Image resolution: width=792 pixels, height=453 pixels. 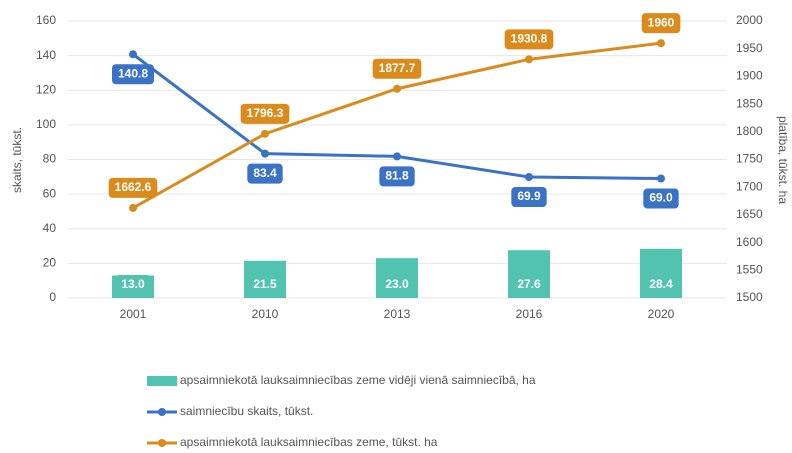 I want to click on y2-tick-label: 1500, so click(x=749, y=297).